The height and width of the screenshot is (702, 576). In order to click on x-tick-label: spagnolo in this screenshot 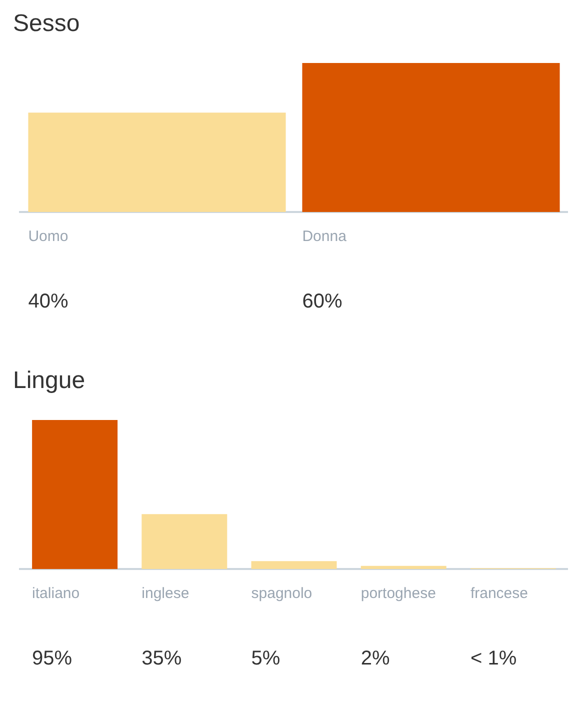, I will do `click(281, 593)`.